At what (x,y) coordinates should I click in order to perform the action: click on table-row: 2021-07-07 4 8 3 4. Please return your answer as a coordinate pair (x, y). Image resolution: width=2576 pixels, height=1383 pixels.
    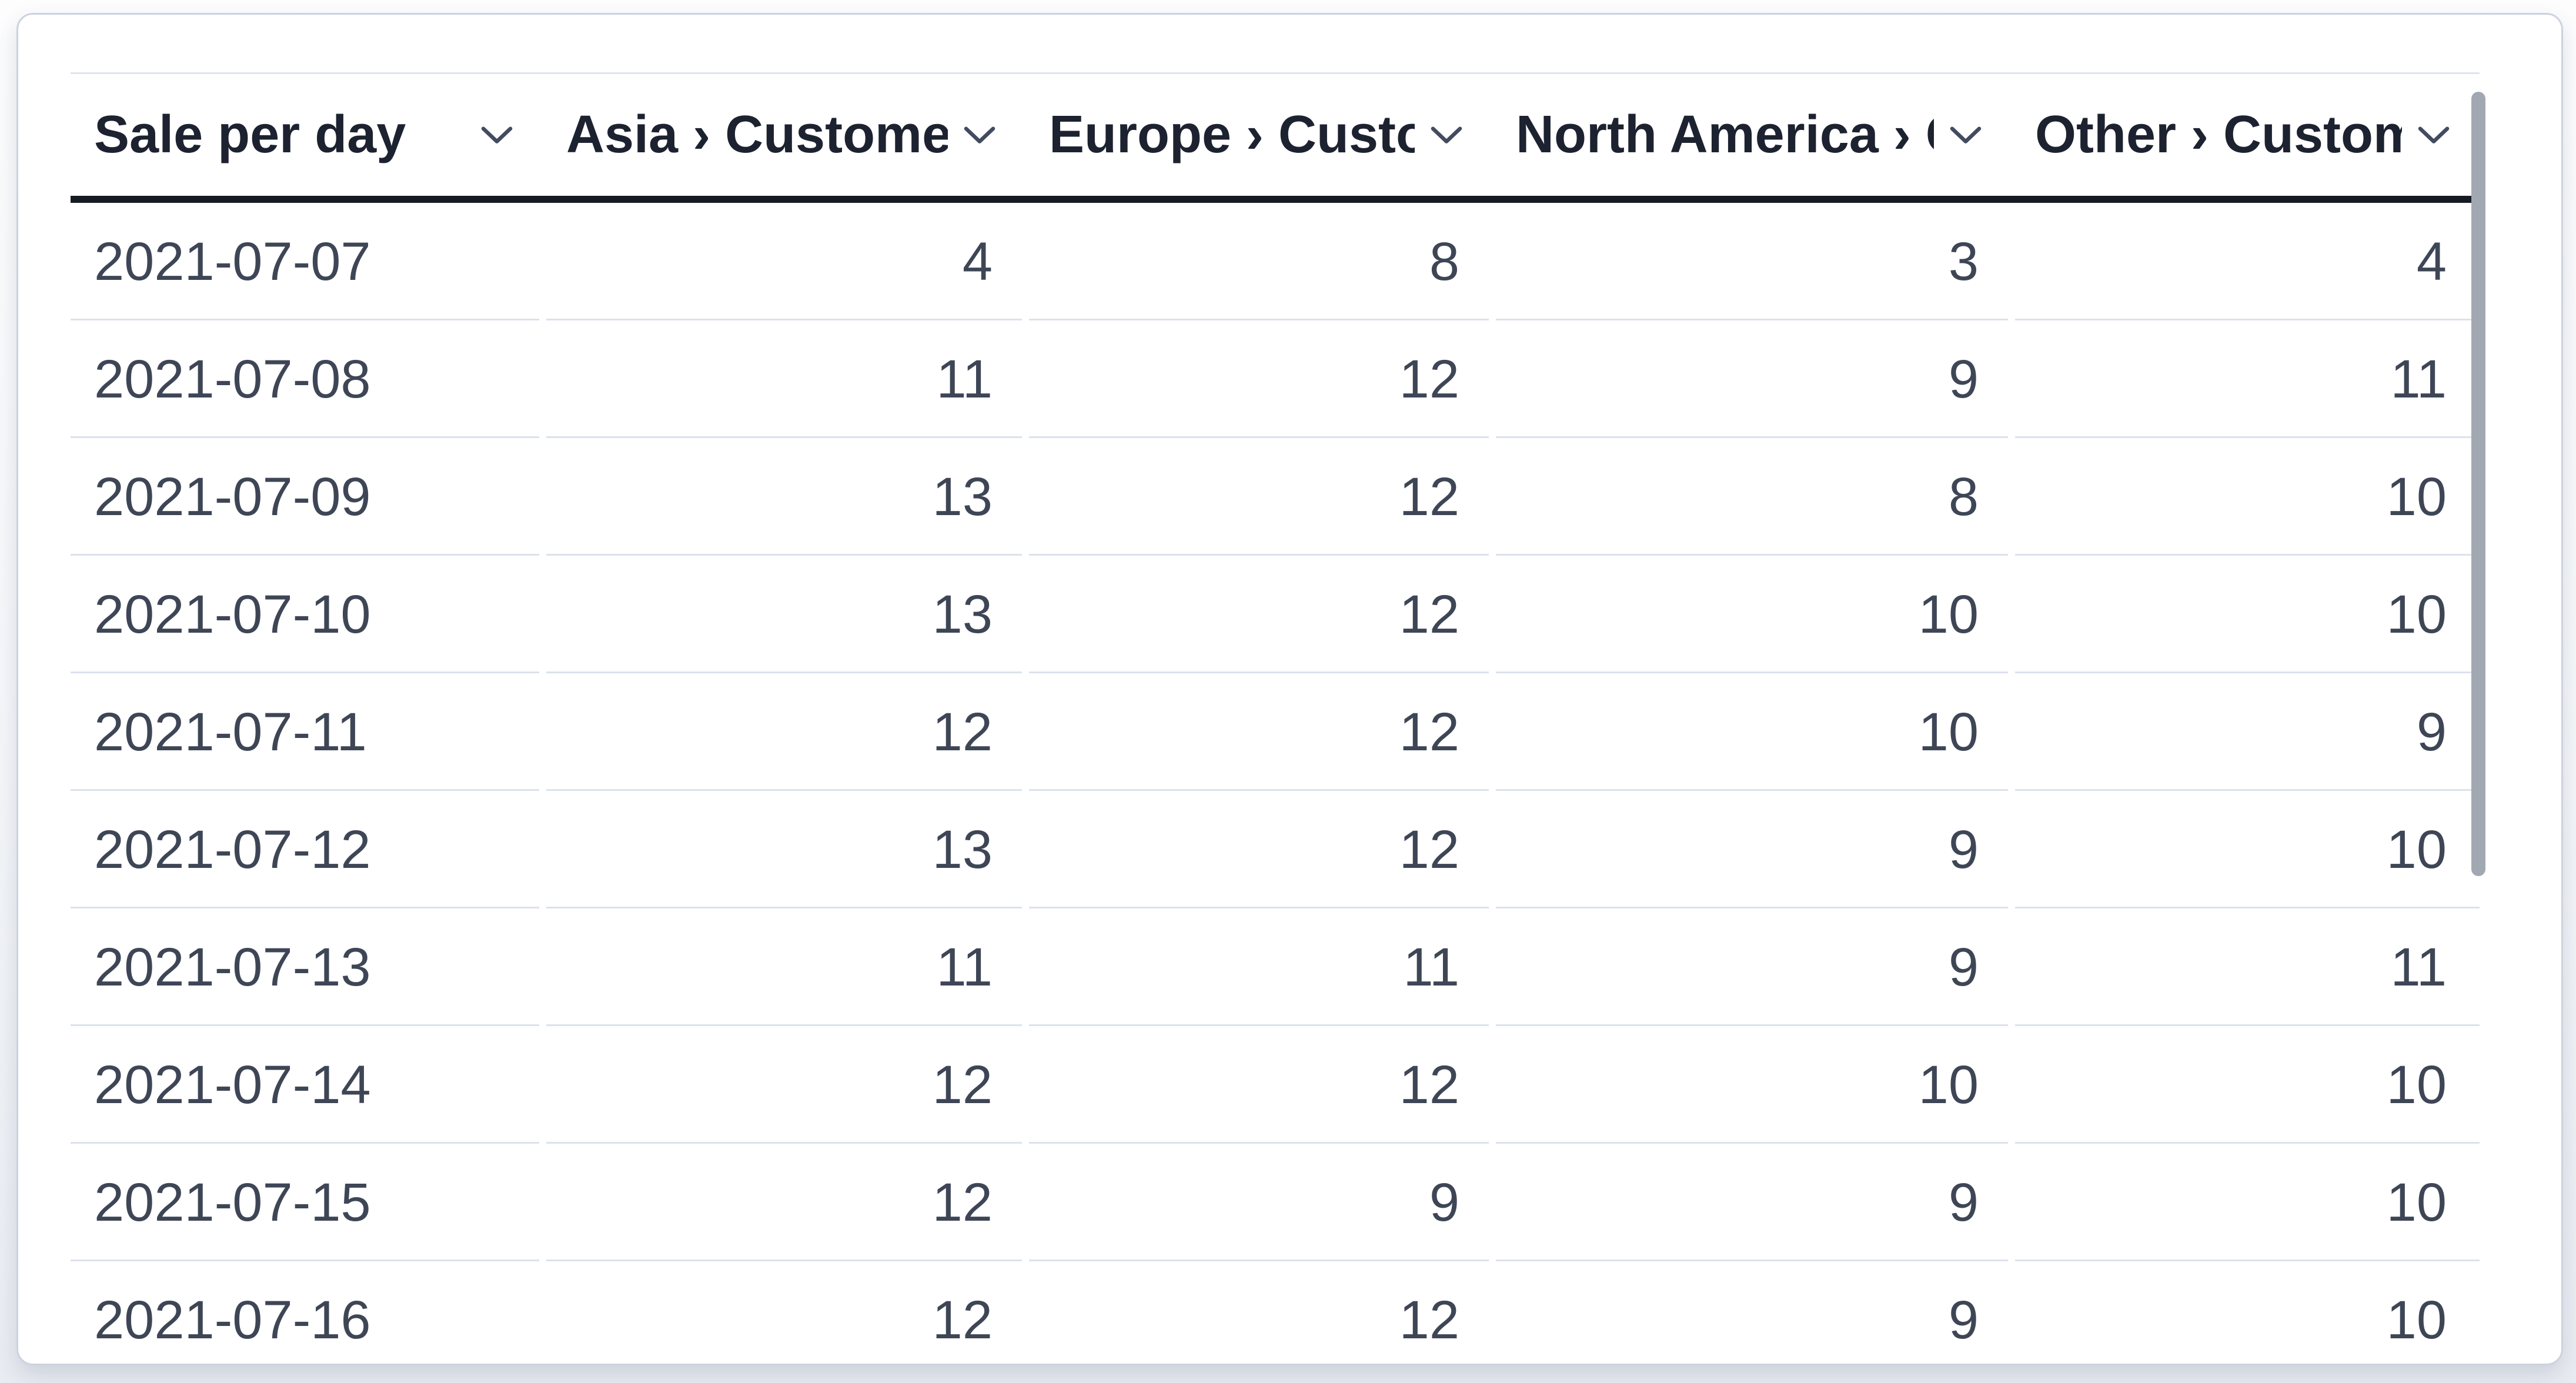
    Looking at the image, I should click on (1275, 261).